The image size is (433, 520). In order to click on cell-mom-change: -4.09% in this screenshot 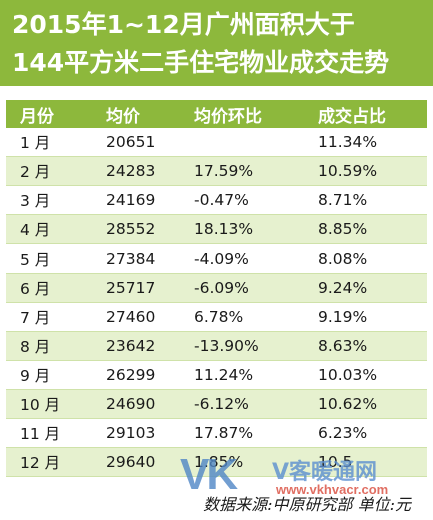, I will do `click(242, 258)`.